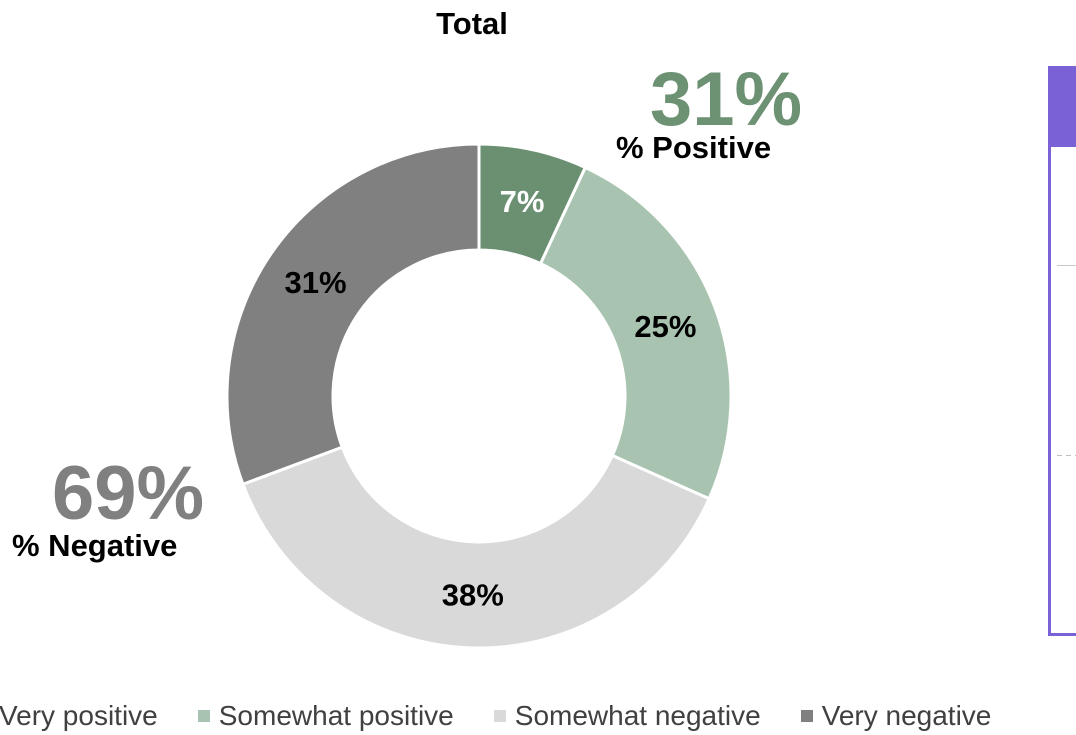 Image resolution: width=1076 pixels, height=735 pixels. Describe the element at coordinates (637, 715) in the screenshot. I see `legend-label: Somewhat negative` at that location.